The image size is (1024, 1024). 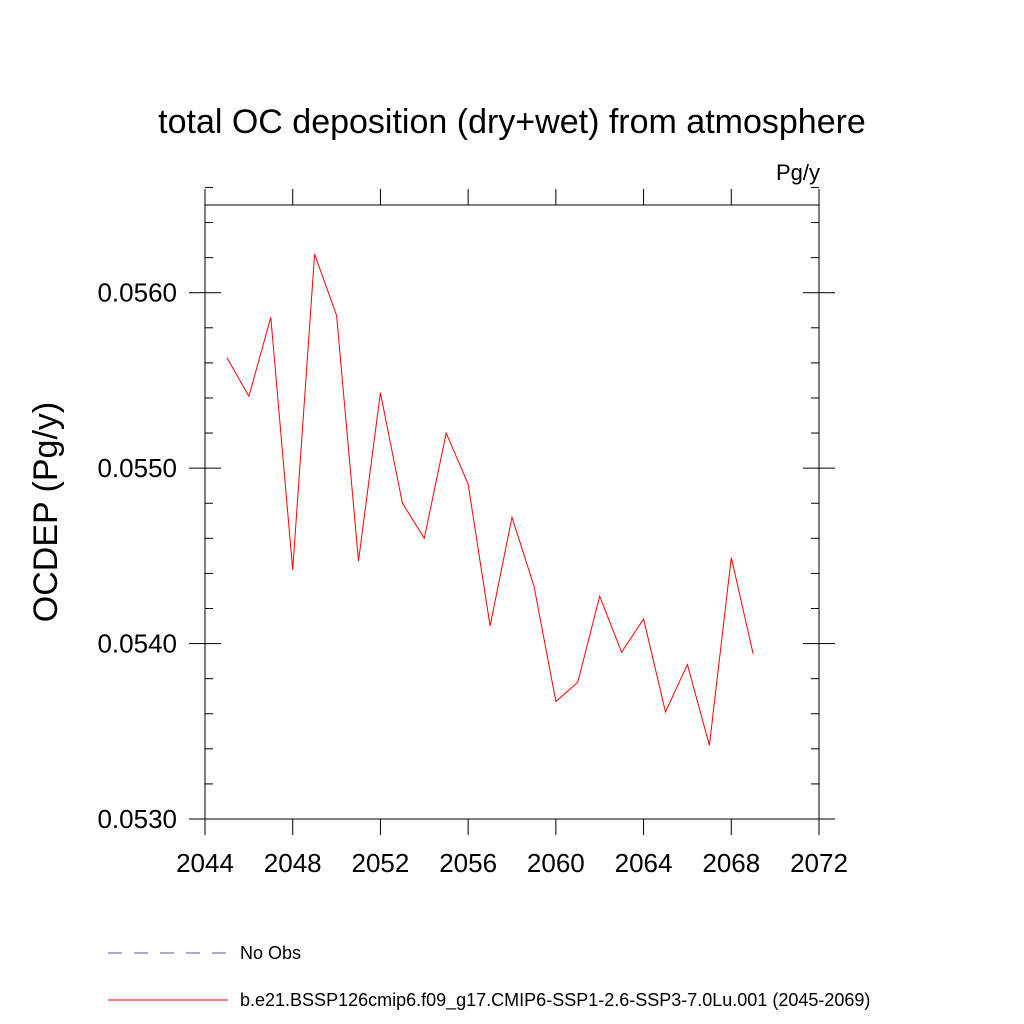 What do you see at coordinates (644, 863) in the screenshot?
I see `x-tick-label: 2064` at bounding box center [644, 863].